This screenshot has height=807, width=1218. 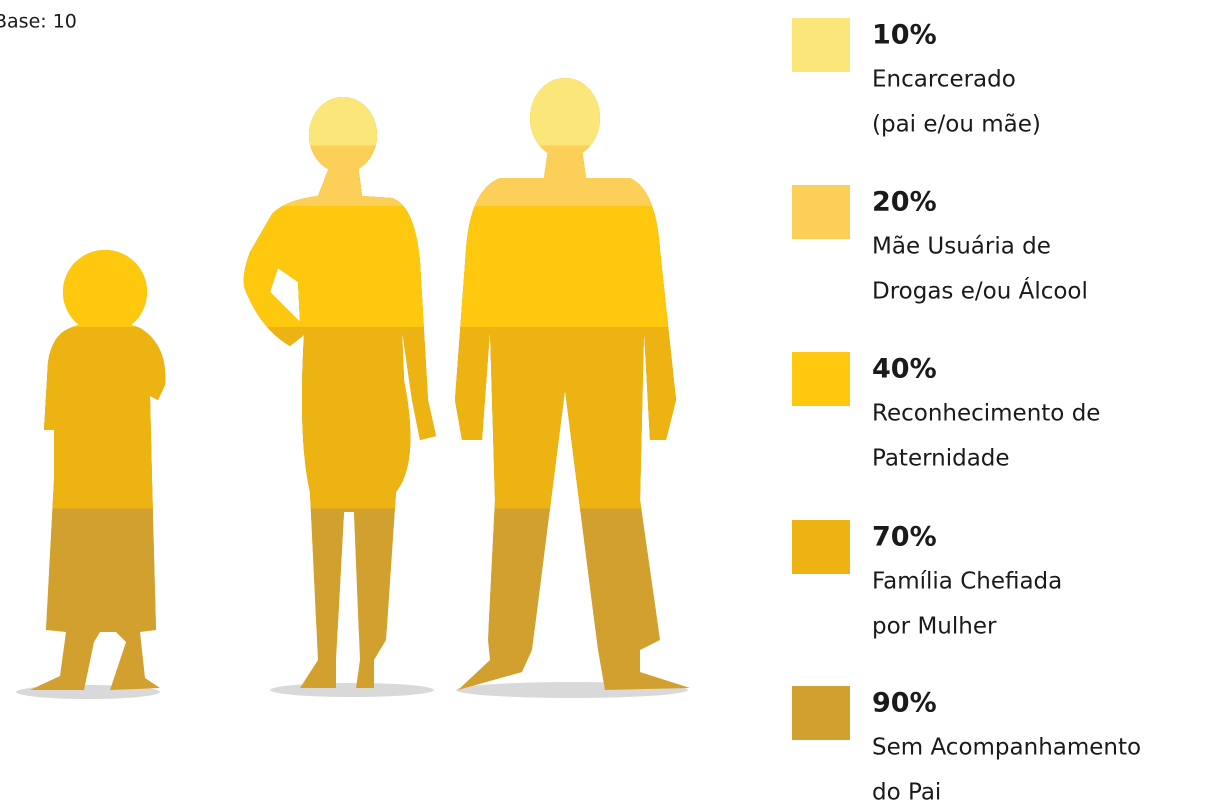 I want to click on legend-label: do Pai, so click(x=906, y=793).